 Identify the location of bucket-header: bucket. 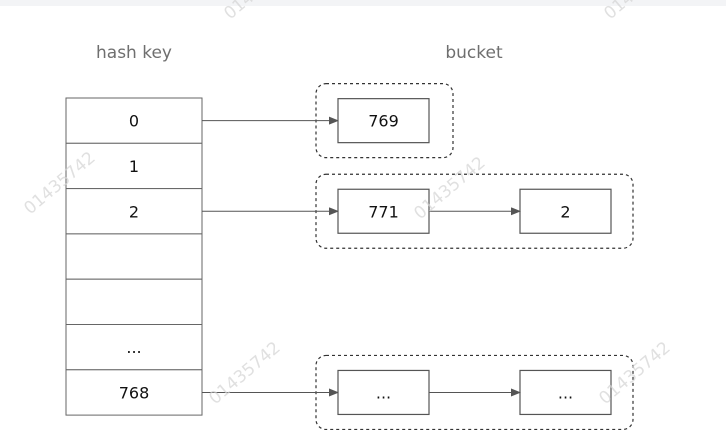
(474, 53).